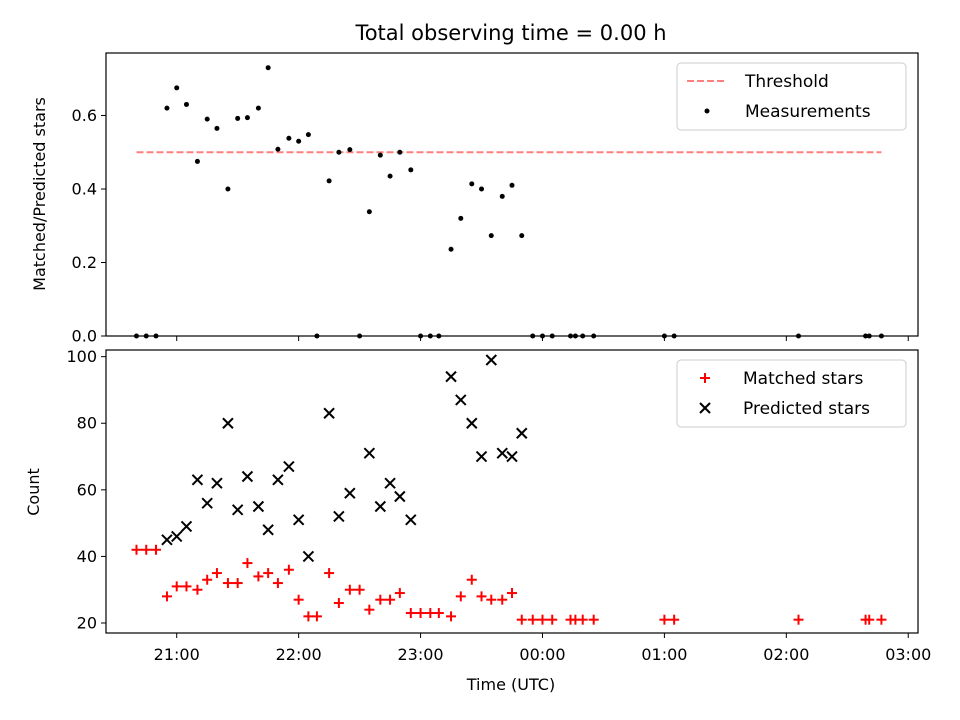 This screenshot has height=720, width=960. What do you see at coordinates (87, 423) in the screenshot?
I see `bottom-y-tick-label: 80` at bounding box center [87, 423].